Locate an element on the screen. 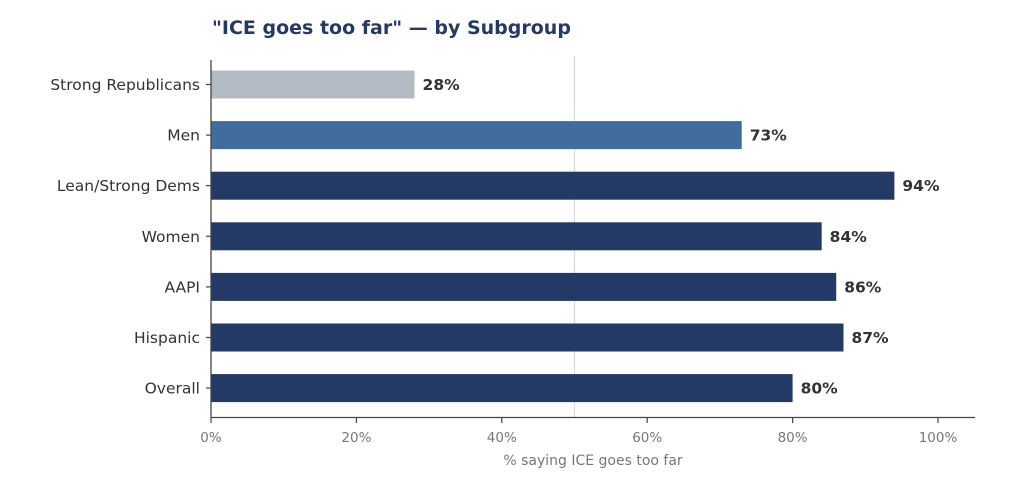  category-label-men: Men is located at coordinates (183, 136).